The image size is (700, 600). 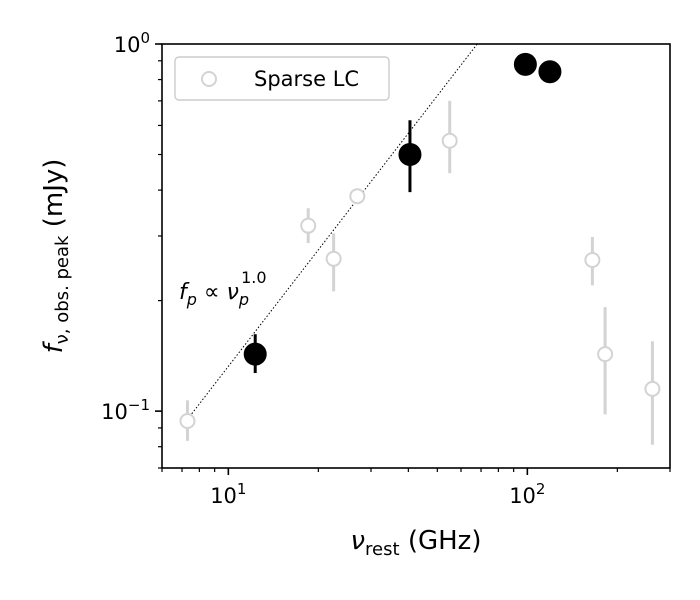 I want to click on x-tick-label: 10², so click(x=527, y=494).